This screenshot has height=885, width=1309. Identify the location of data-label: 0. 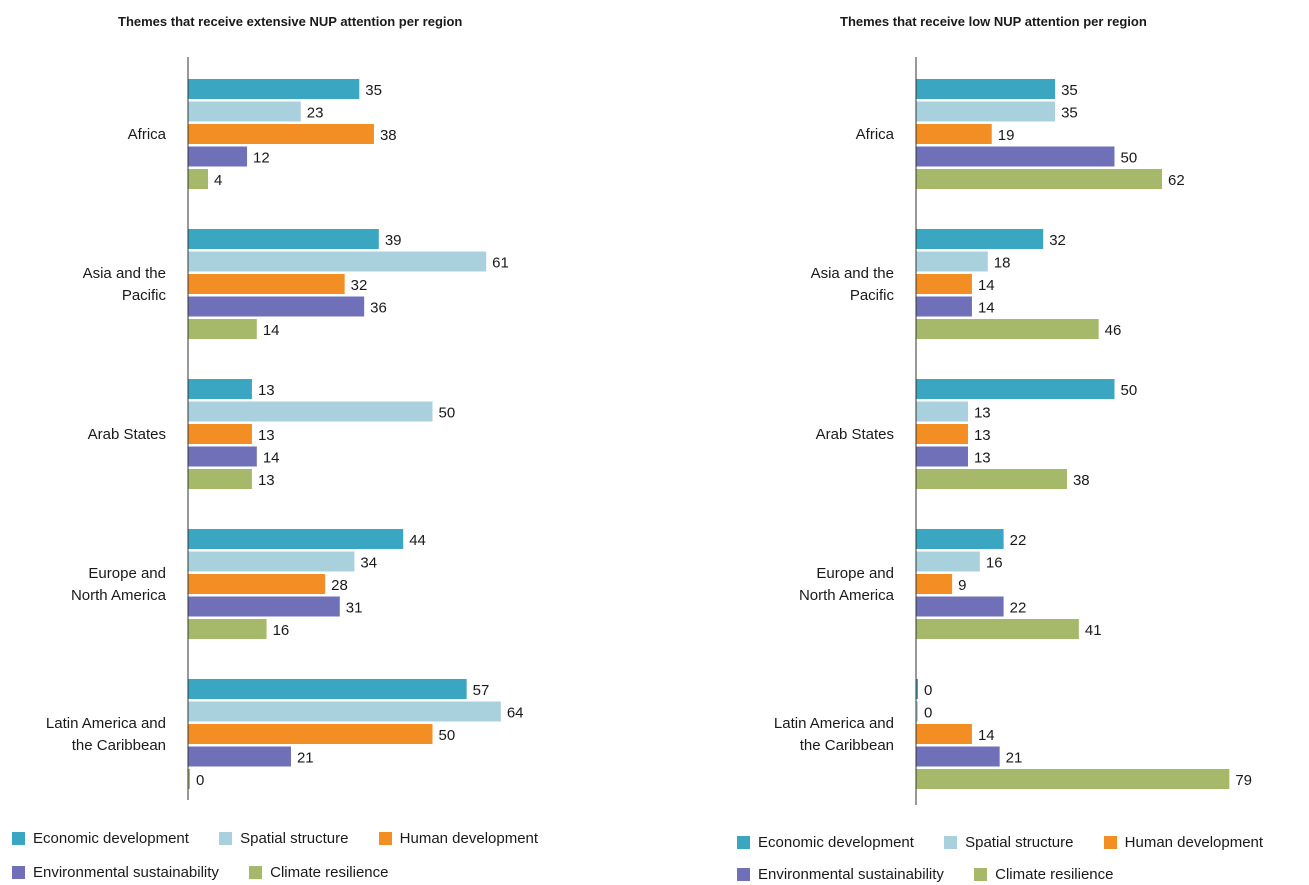
(928, 690).